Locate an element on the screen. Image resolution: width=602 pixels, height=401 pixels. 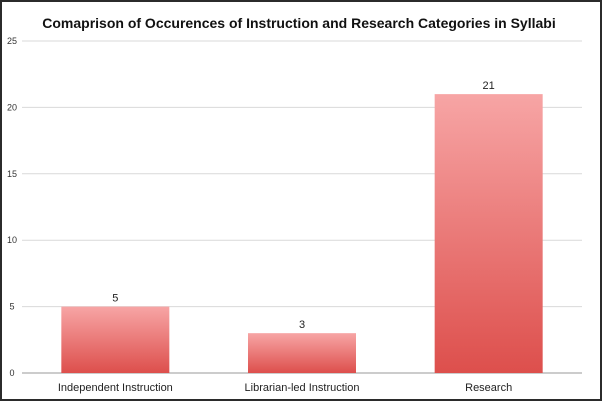
x-tick-label: Research is located at coordinates (488, 388).